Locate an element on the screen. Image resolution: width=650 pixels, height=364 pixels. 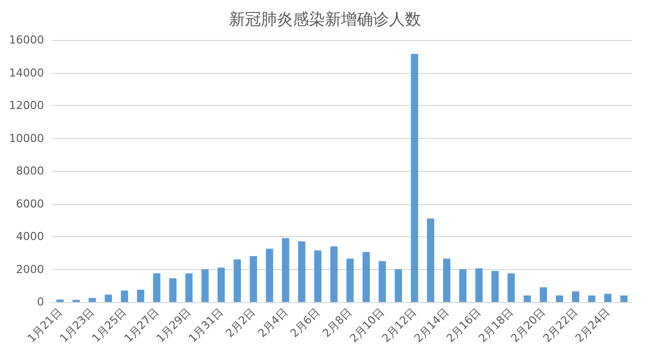
x-tick-label: 2月2日 is located at coordinates (240, 322).